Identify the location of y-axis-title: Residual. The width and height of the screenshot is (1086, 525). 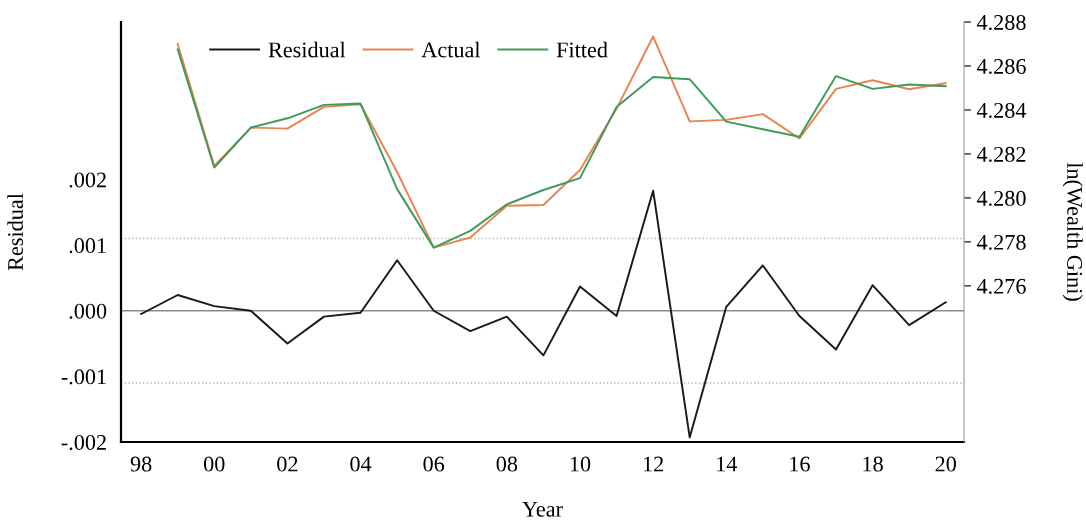
(15, 232).